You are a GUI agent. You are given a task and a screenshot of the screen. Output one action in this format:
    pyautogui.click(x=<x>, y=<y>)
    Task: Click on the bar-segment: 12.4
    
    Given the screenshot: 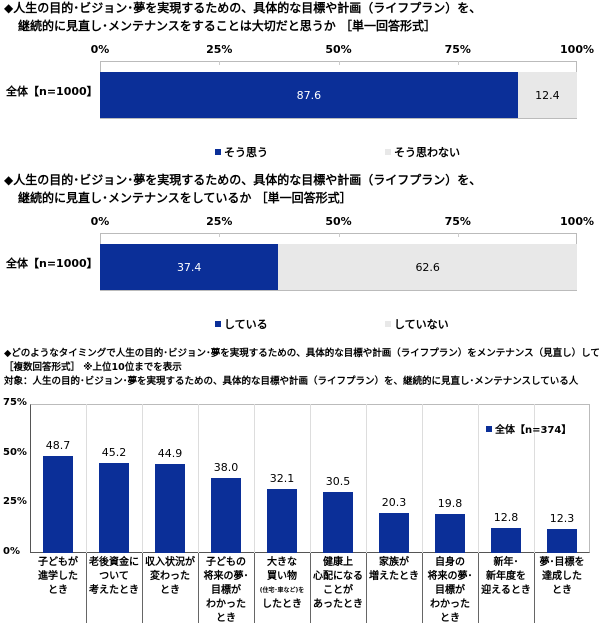 What is the action you would take?
    pyautogui.click(x=547, y=95)
    